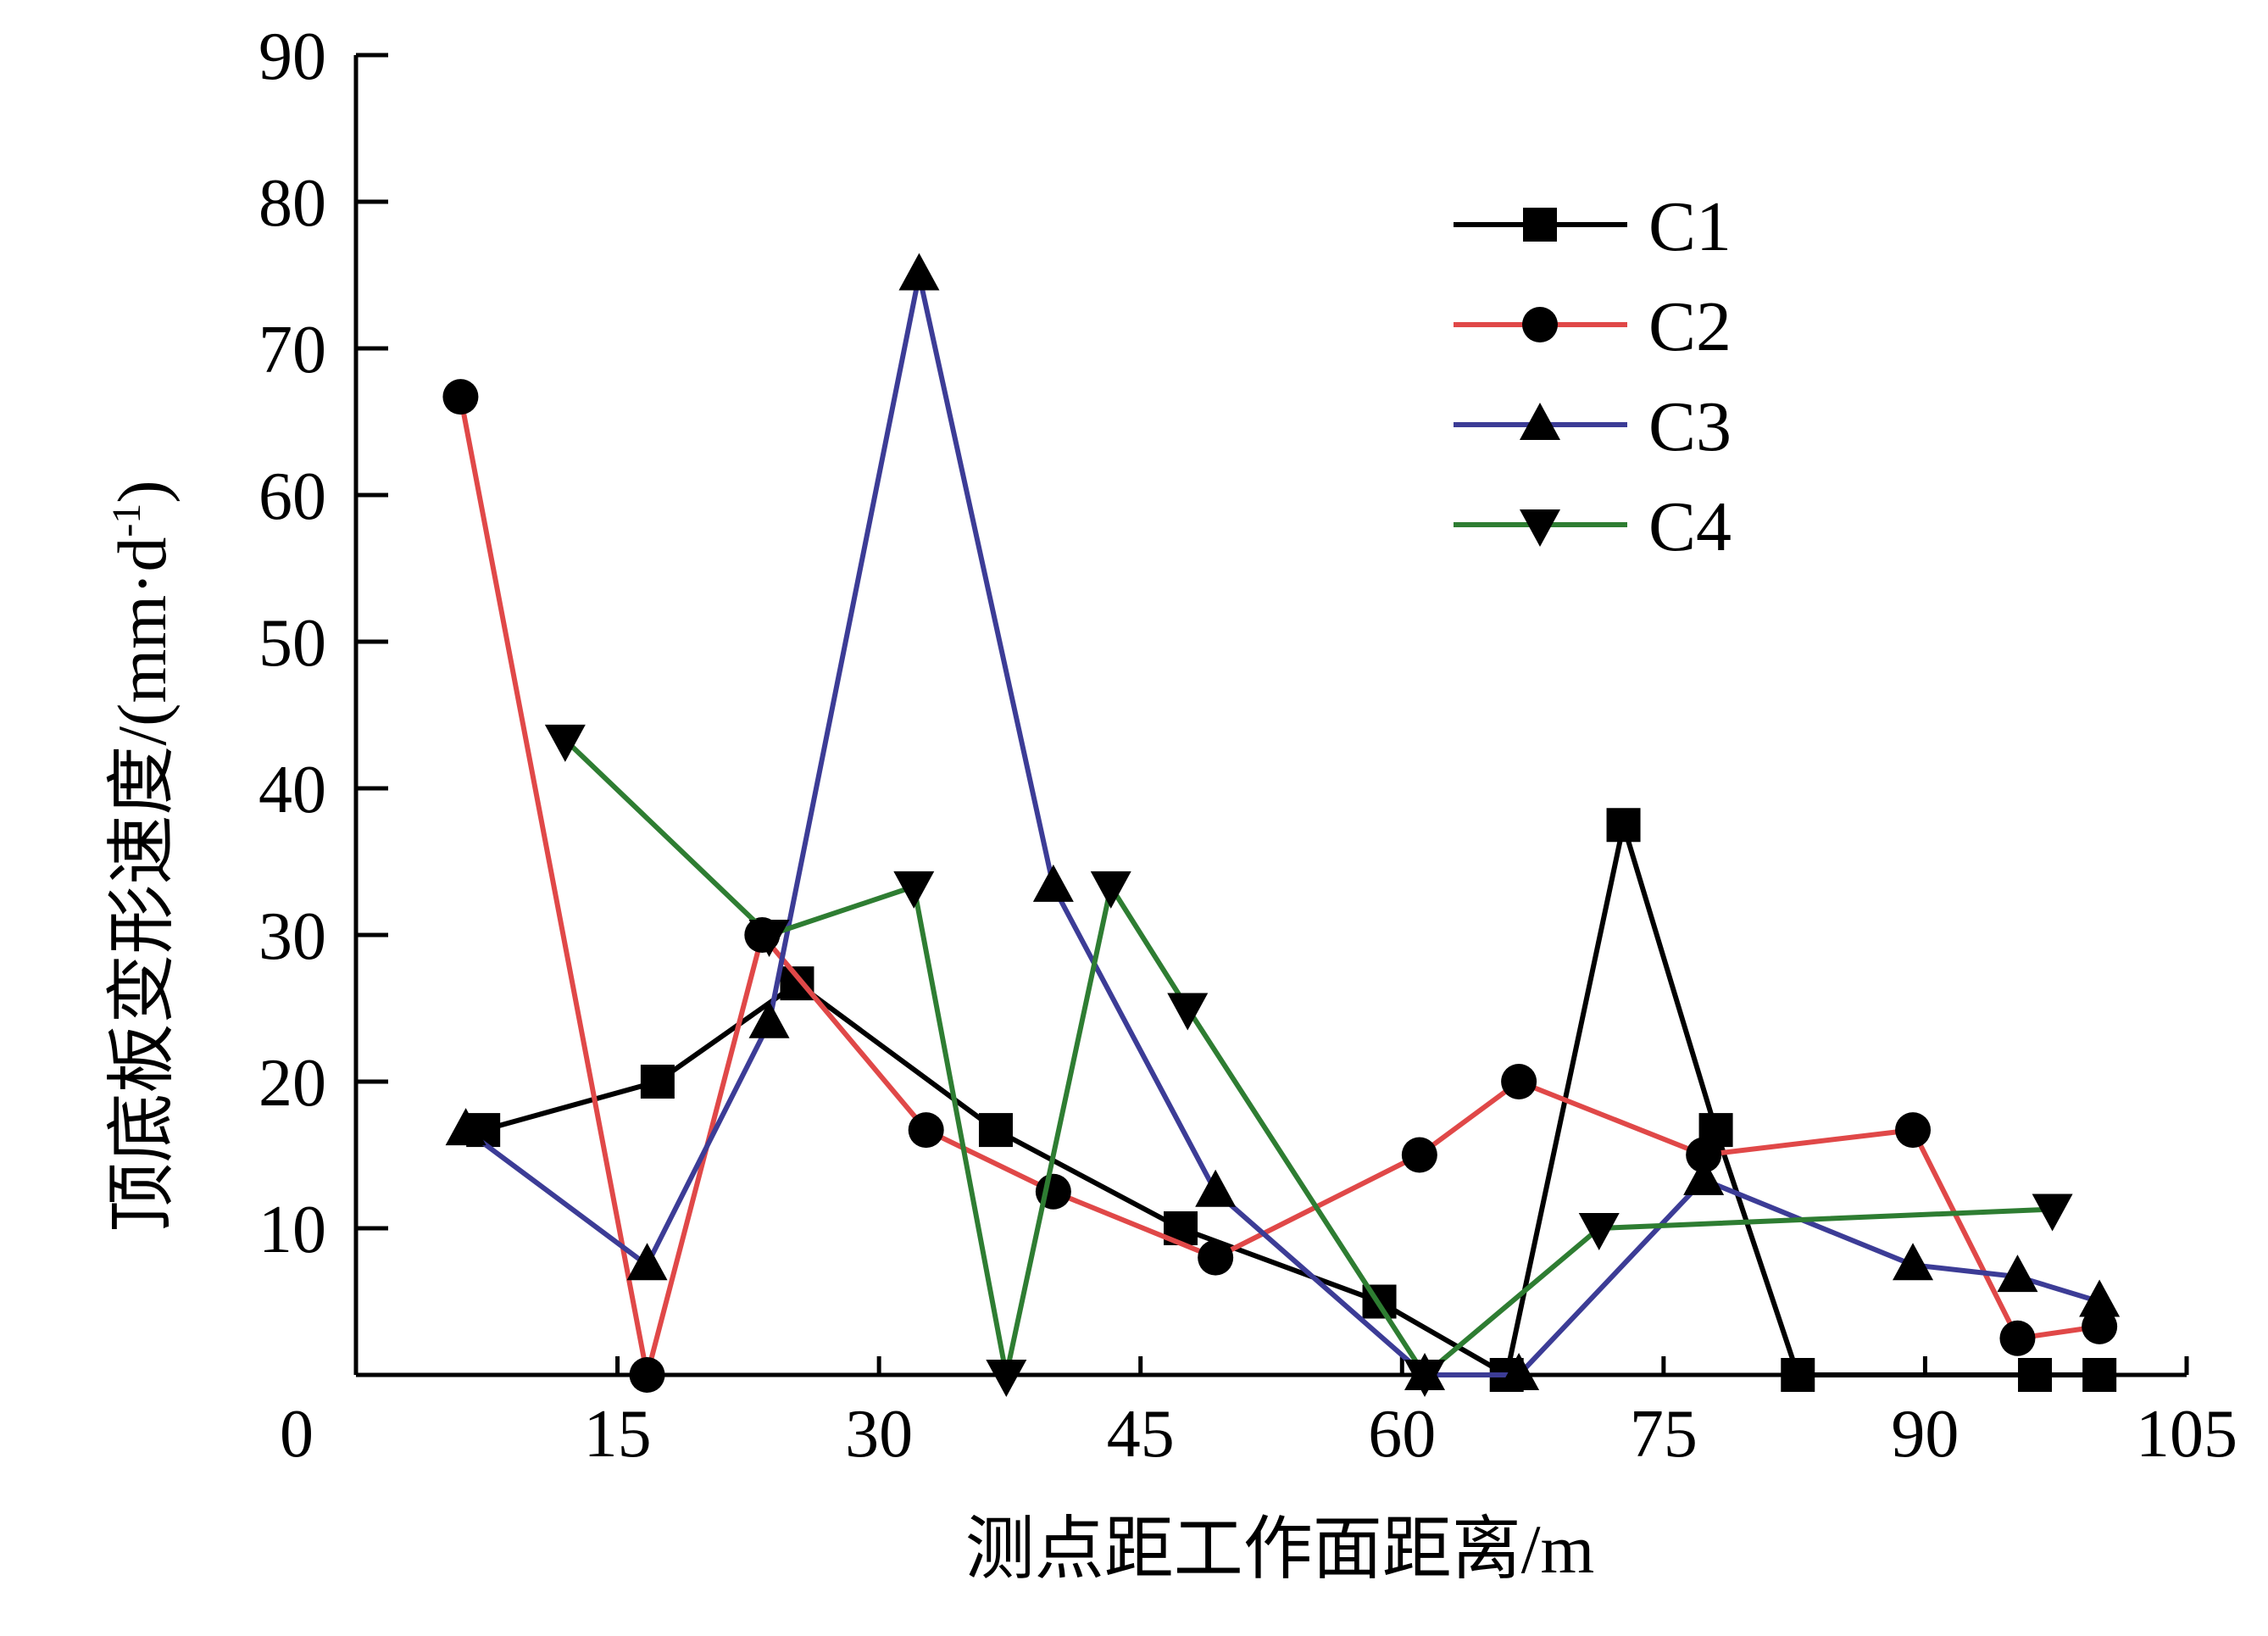 This screenshot has height=1636, width=2268. What do you see at coordinates (292, 643) in the screenshot?
I see `y-tick-label: 50` at bounding box center [292, 643].